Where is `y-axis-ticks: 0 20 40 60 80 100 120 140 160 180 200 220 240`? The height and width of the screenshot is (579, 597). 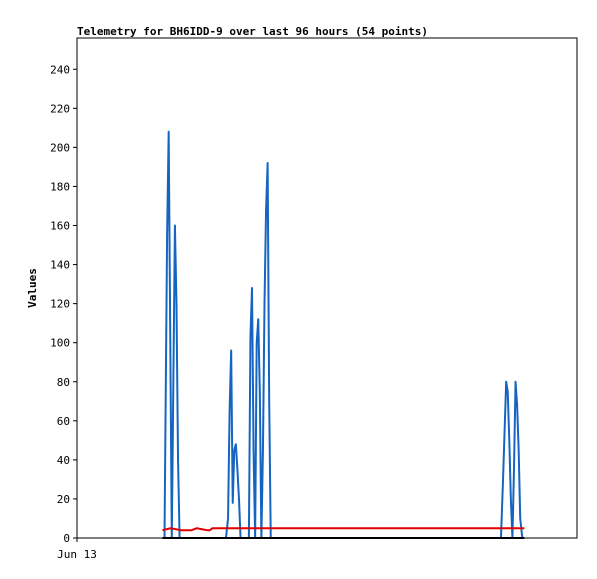
y-axis-ticks: 0 20 40 60 80 100 120 140 160 180 200 220 240 is located at coordinates (63, 304).